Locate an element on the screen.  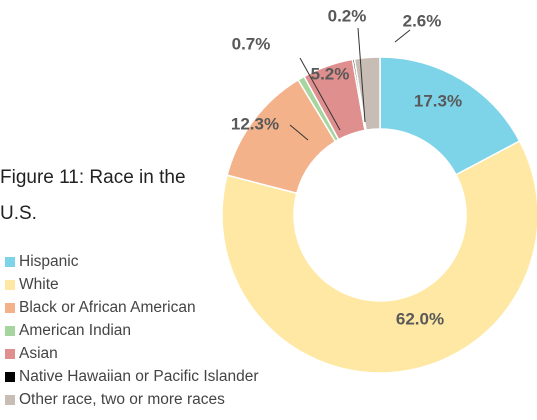
legend-label: Native Hawaiian or Pacific Islander is located at coordinates (139, 376).